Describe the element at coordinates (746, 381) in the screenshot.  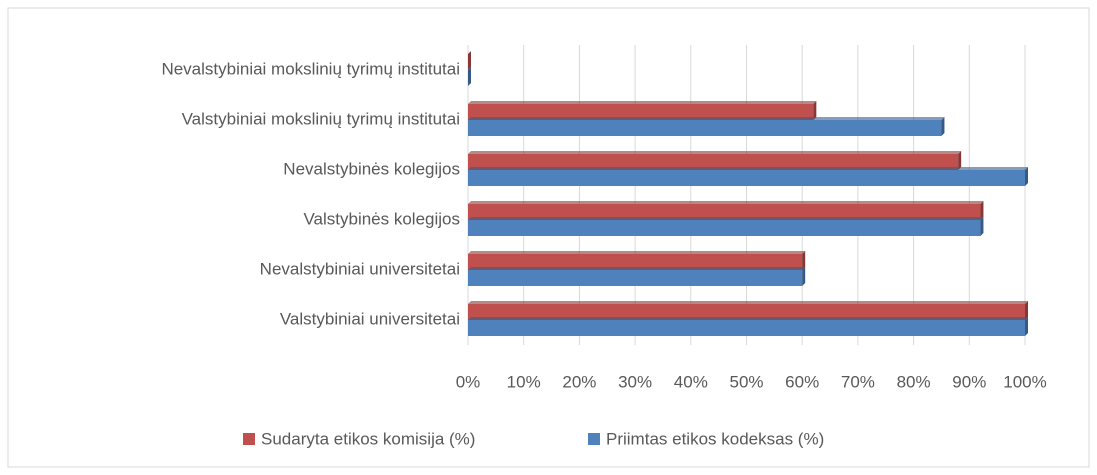
I see `x-tick-label: 50%` at that location.